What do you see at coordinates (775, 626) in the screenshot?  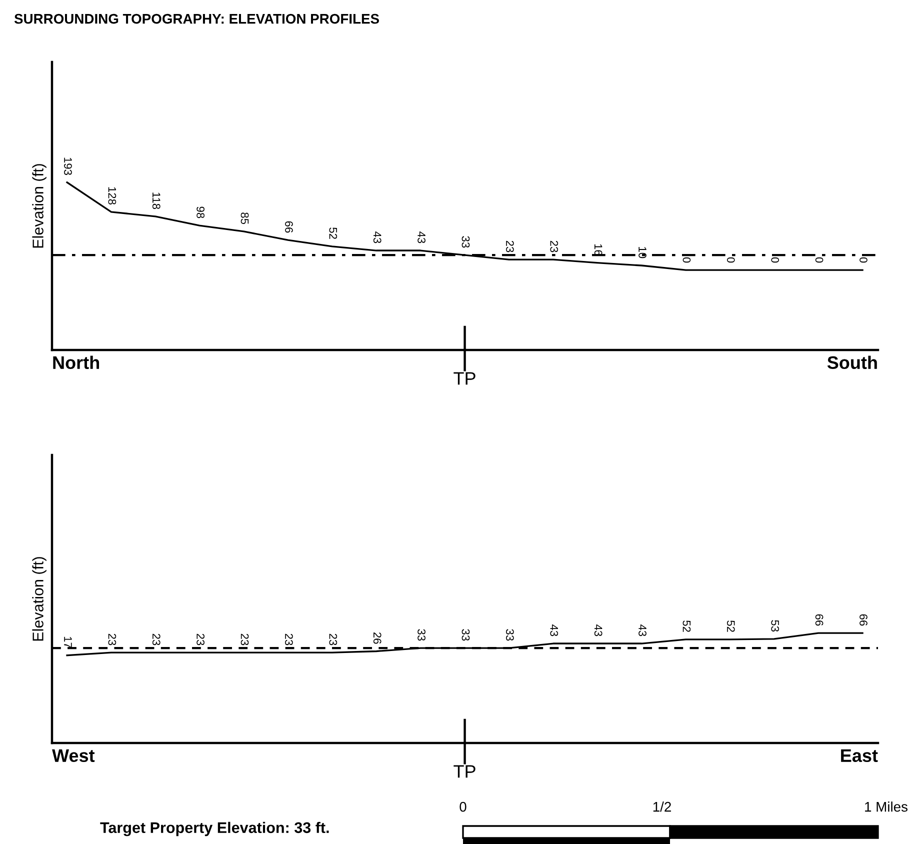 I see `data-label: 53` at bounding box center [775, 626].